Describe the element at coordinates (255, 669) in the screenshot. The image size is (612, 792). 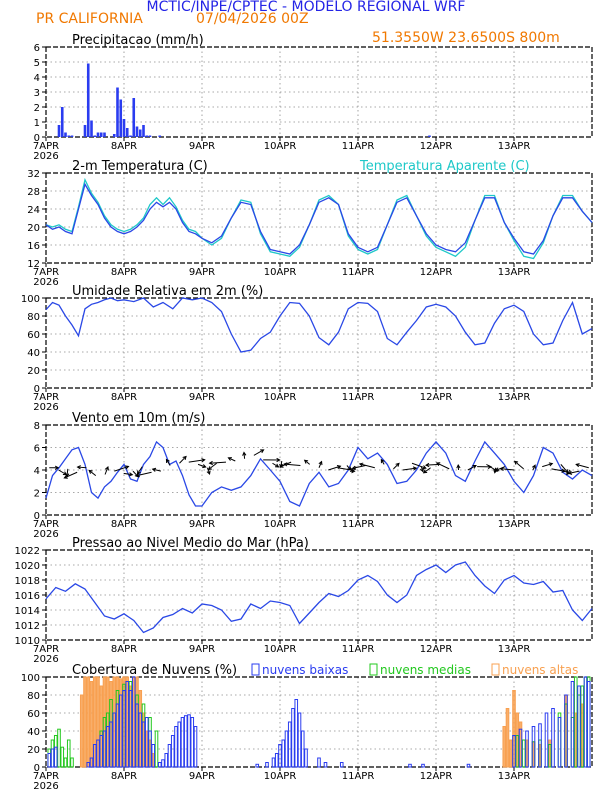
I see `legend-swatch-nuvens-baixas` at that location.